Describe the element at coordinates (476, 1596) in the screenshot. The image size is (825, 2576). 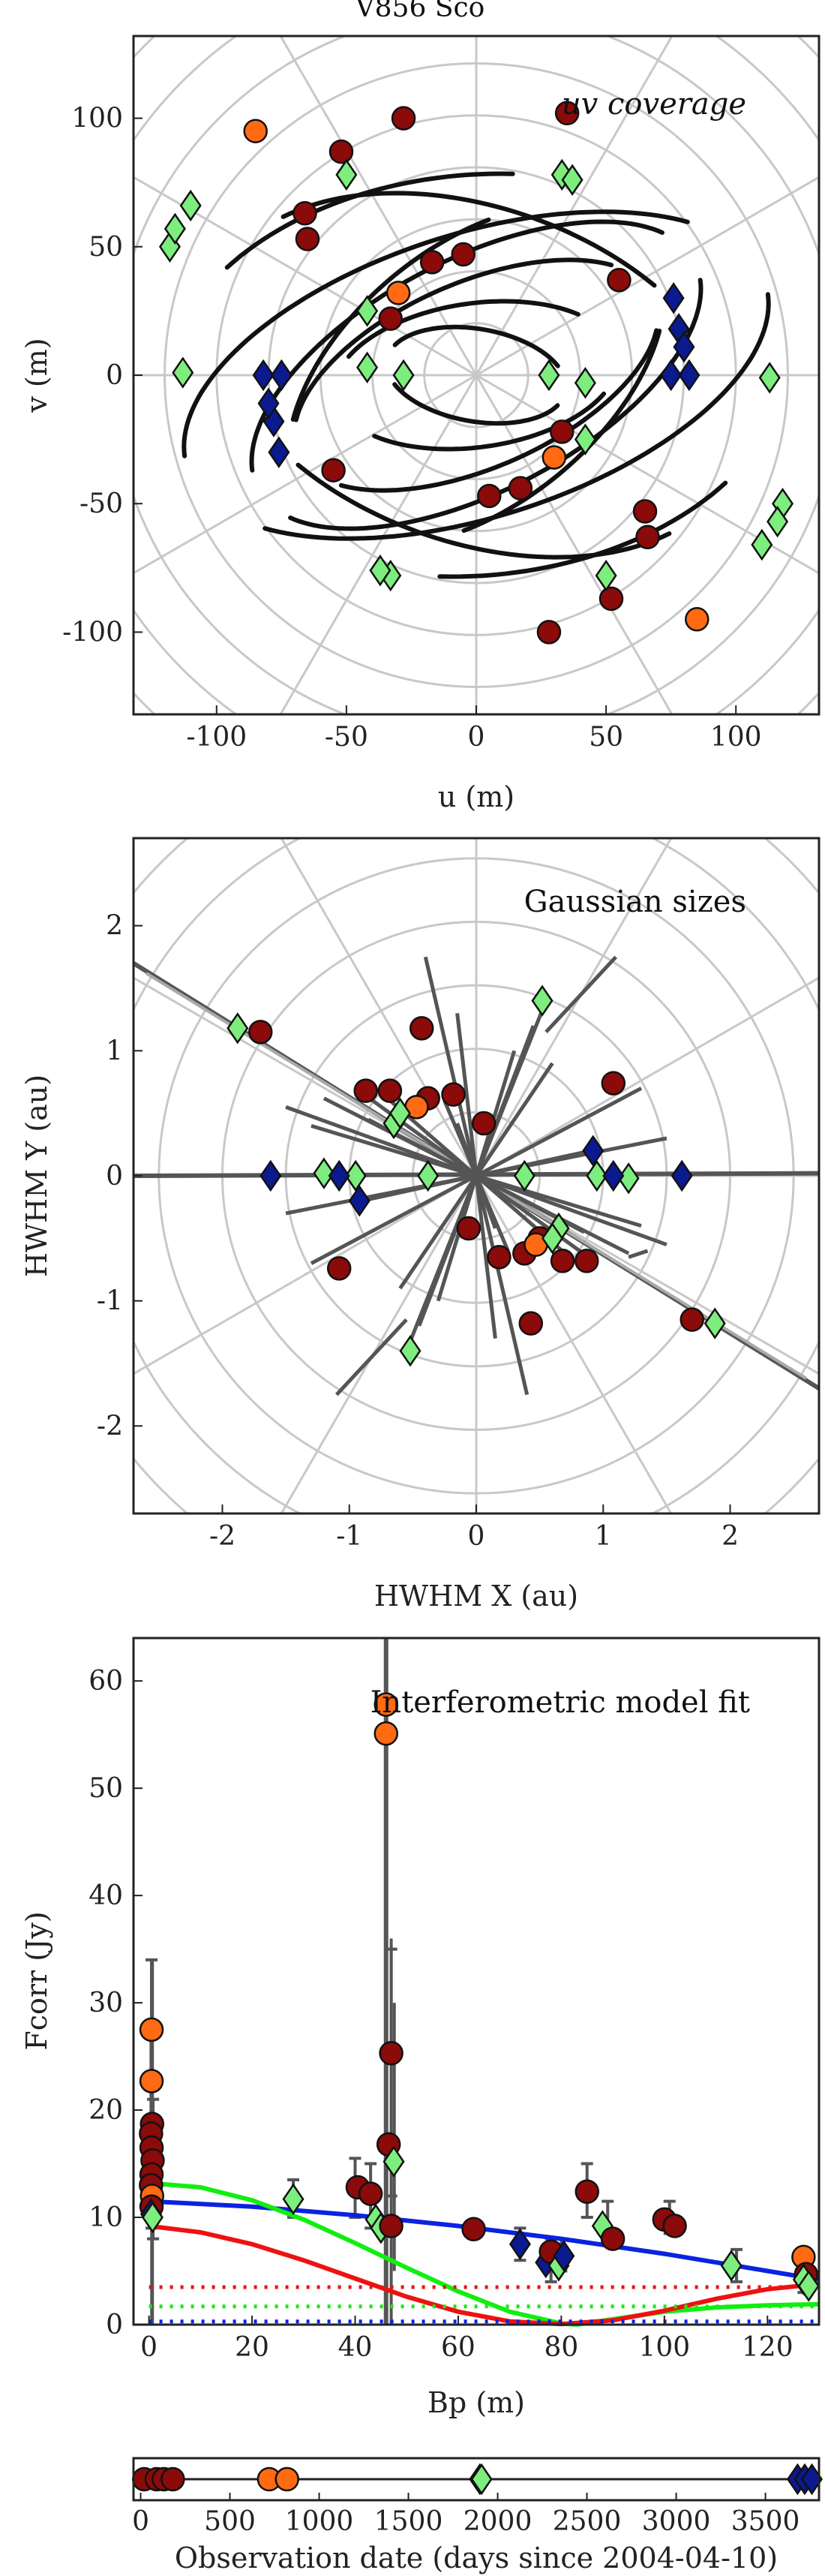
I see `gaussian-xlabel: HWHM X (au)` at that location.